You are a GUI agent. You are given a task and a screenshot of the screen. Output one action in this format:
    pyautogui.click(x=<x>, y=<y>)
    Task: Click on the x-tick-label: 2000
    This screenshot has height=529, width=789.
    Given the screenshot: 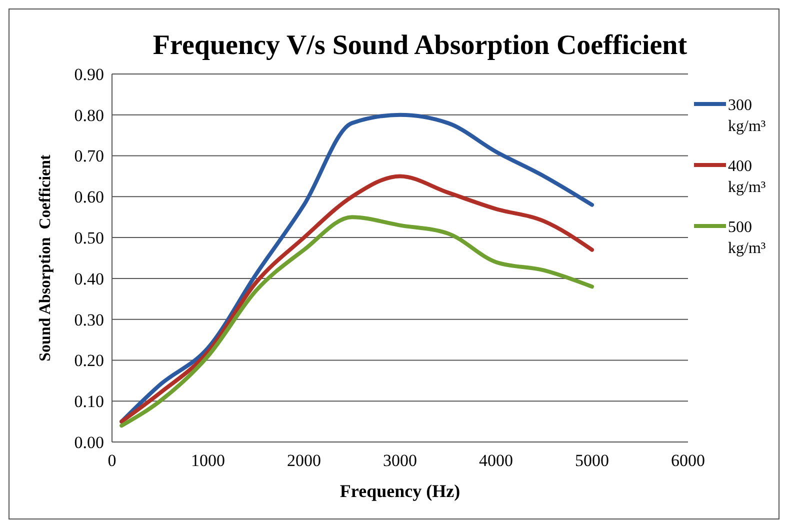 What is the action you would take?
    pyautogui.click(x=304, y=460)
    